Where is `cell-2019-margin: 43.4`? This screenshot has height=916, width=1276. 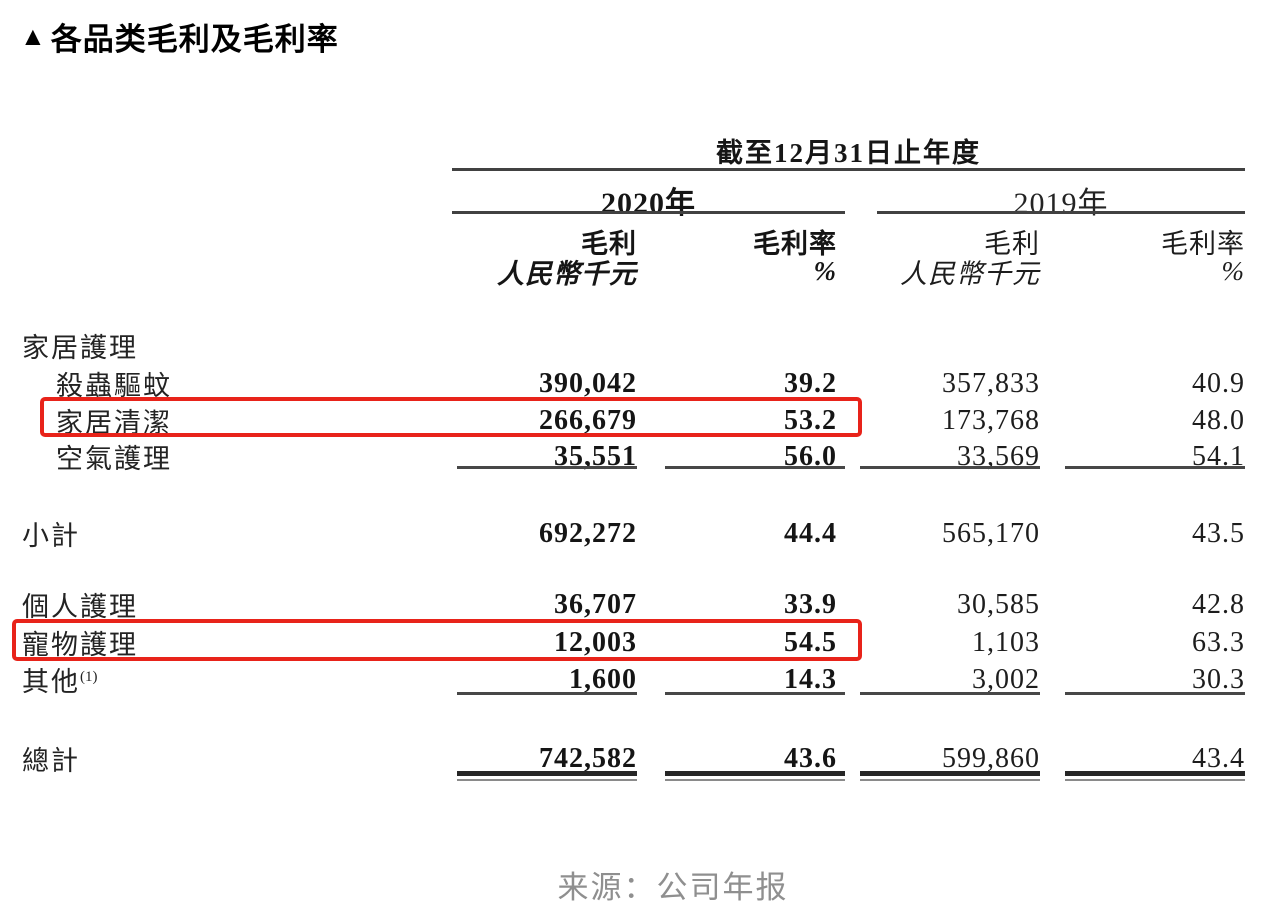
cell-2019-margin: 43.4 is located at coordinates (1218, 758).